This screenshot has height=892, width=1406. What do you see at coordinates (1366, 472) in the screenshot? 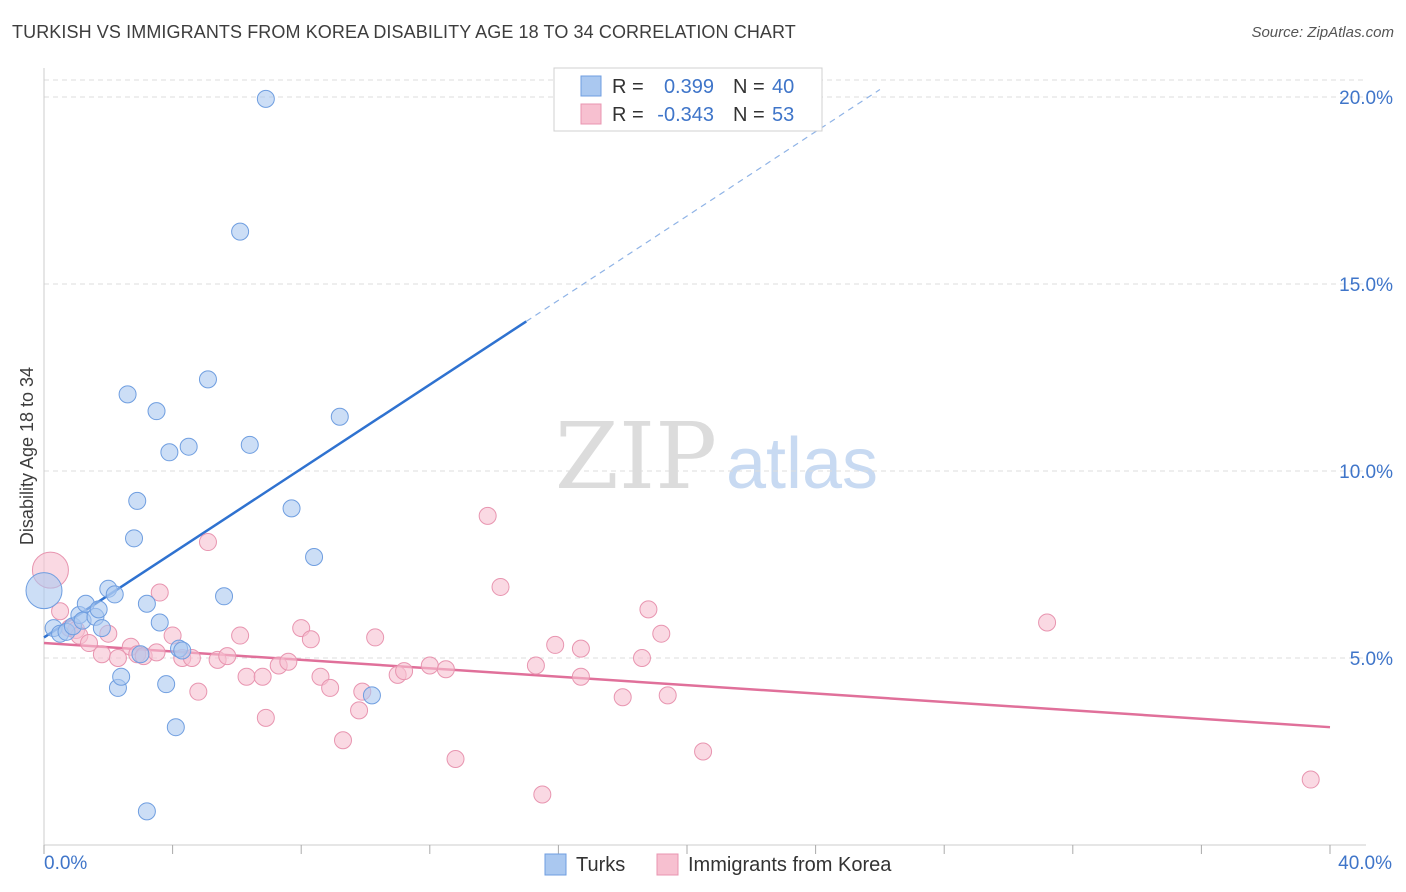
I see `y-tick-label-10: 10.0%` at bounding box center [1366, 472].